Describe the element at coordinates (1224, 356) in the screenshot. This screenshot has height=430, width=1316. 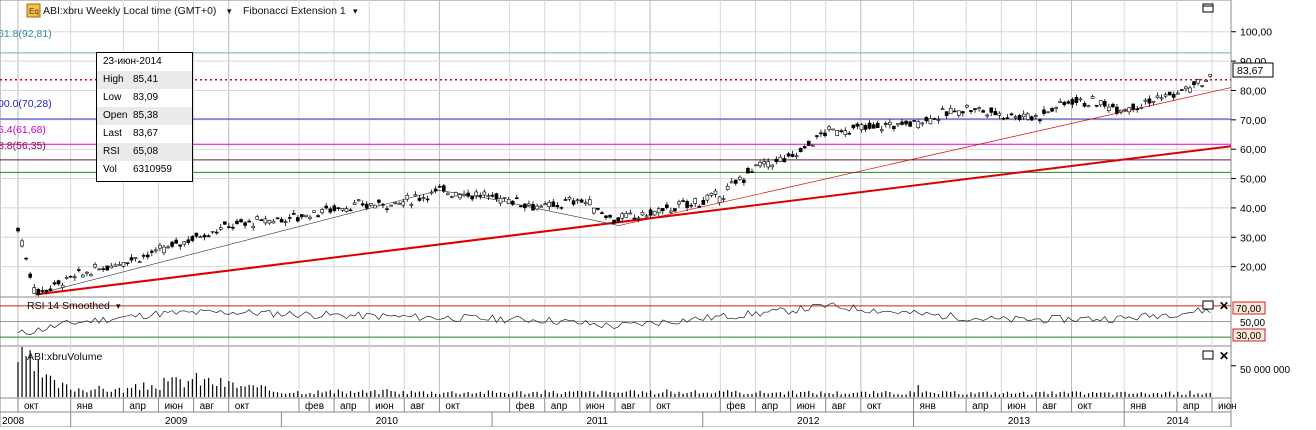
I see `volume-close-icon: ✕` at that location.